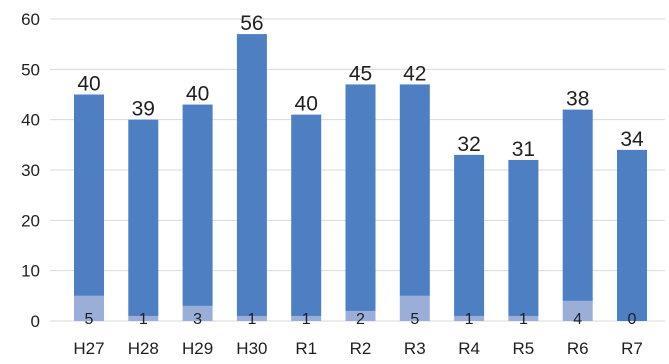  Describe the element at coordinates (577, 99) in the screenshot. I see `data-label-main: 38` at that location.